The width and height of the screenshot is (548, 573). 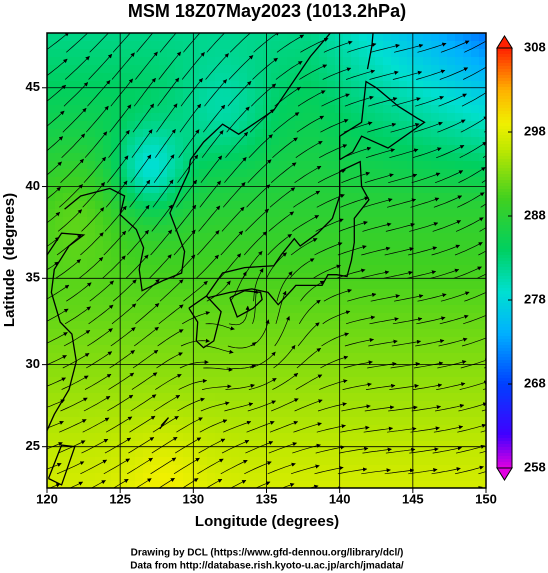 I want to click on x-tick-label: 130, so click(x=193, y=498).